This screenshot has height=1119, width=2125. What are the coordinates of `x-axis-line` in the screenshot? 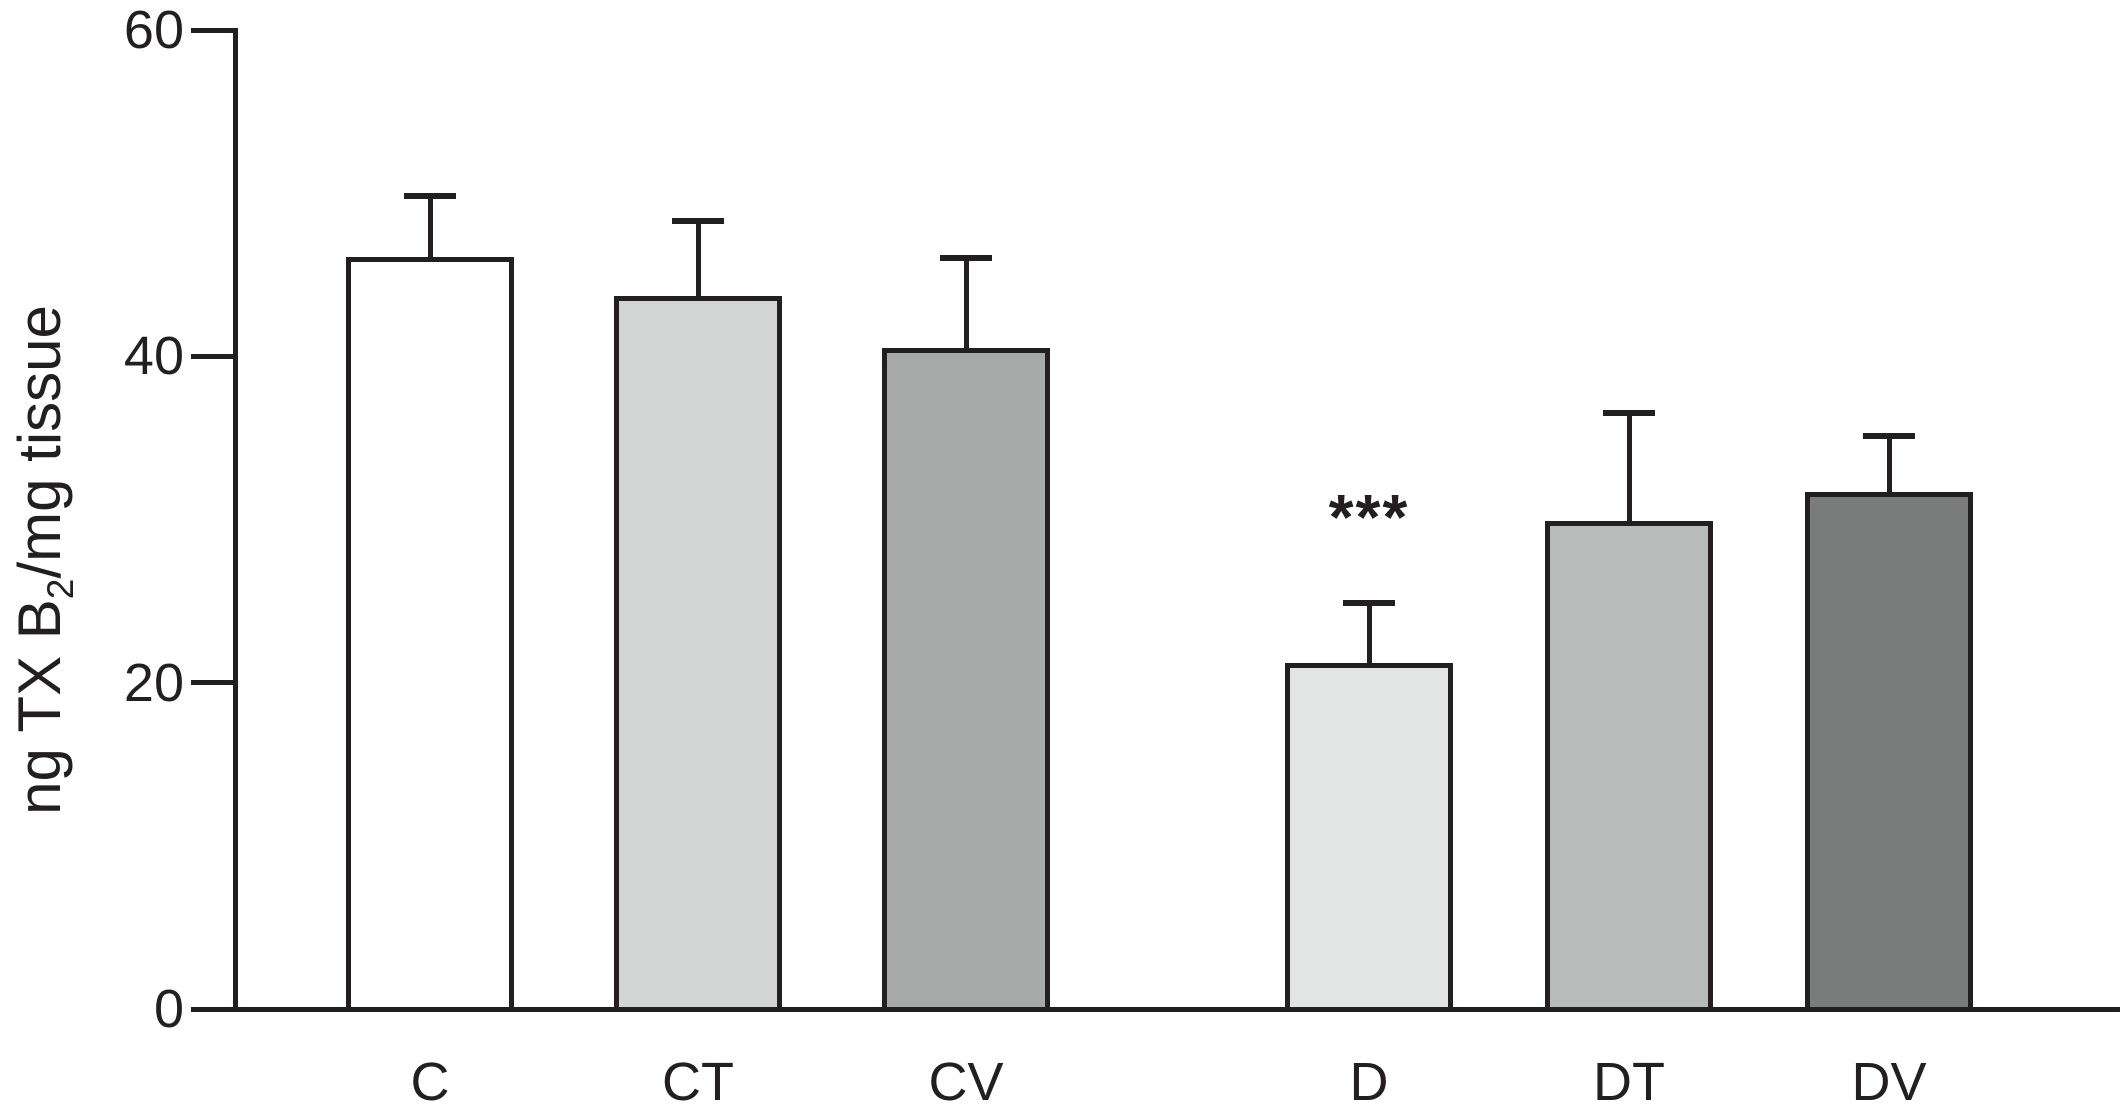 It's located at (1176, 1009).